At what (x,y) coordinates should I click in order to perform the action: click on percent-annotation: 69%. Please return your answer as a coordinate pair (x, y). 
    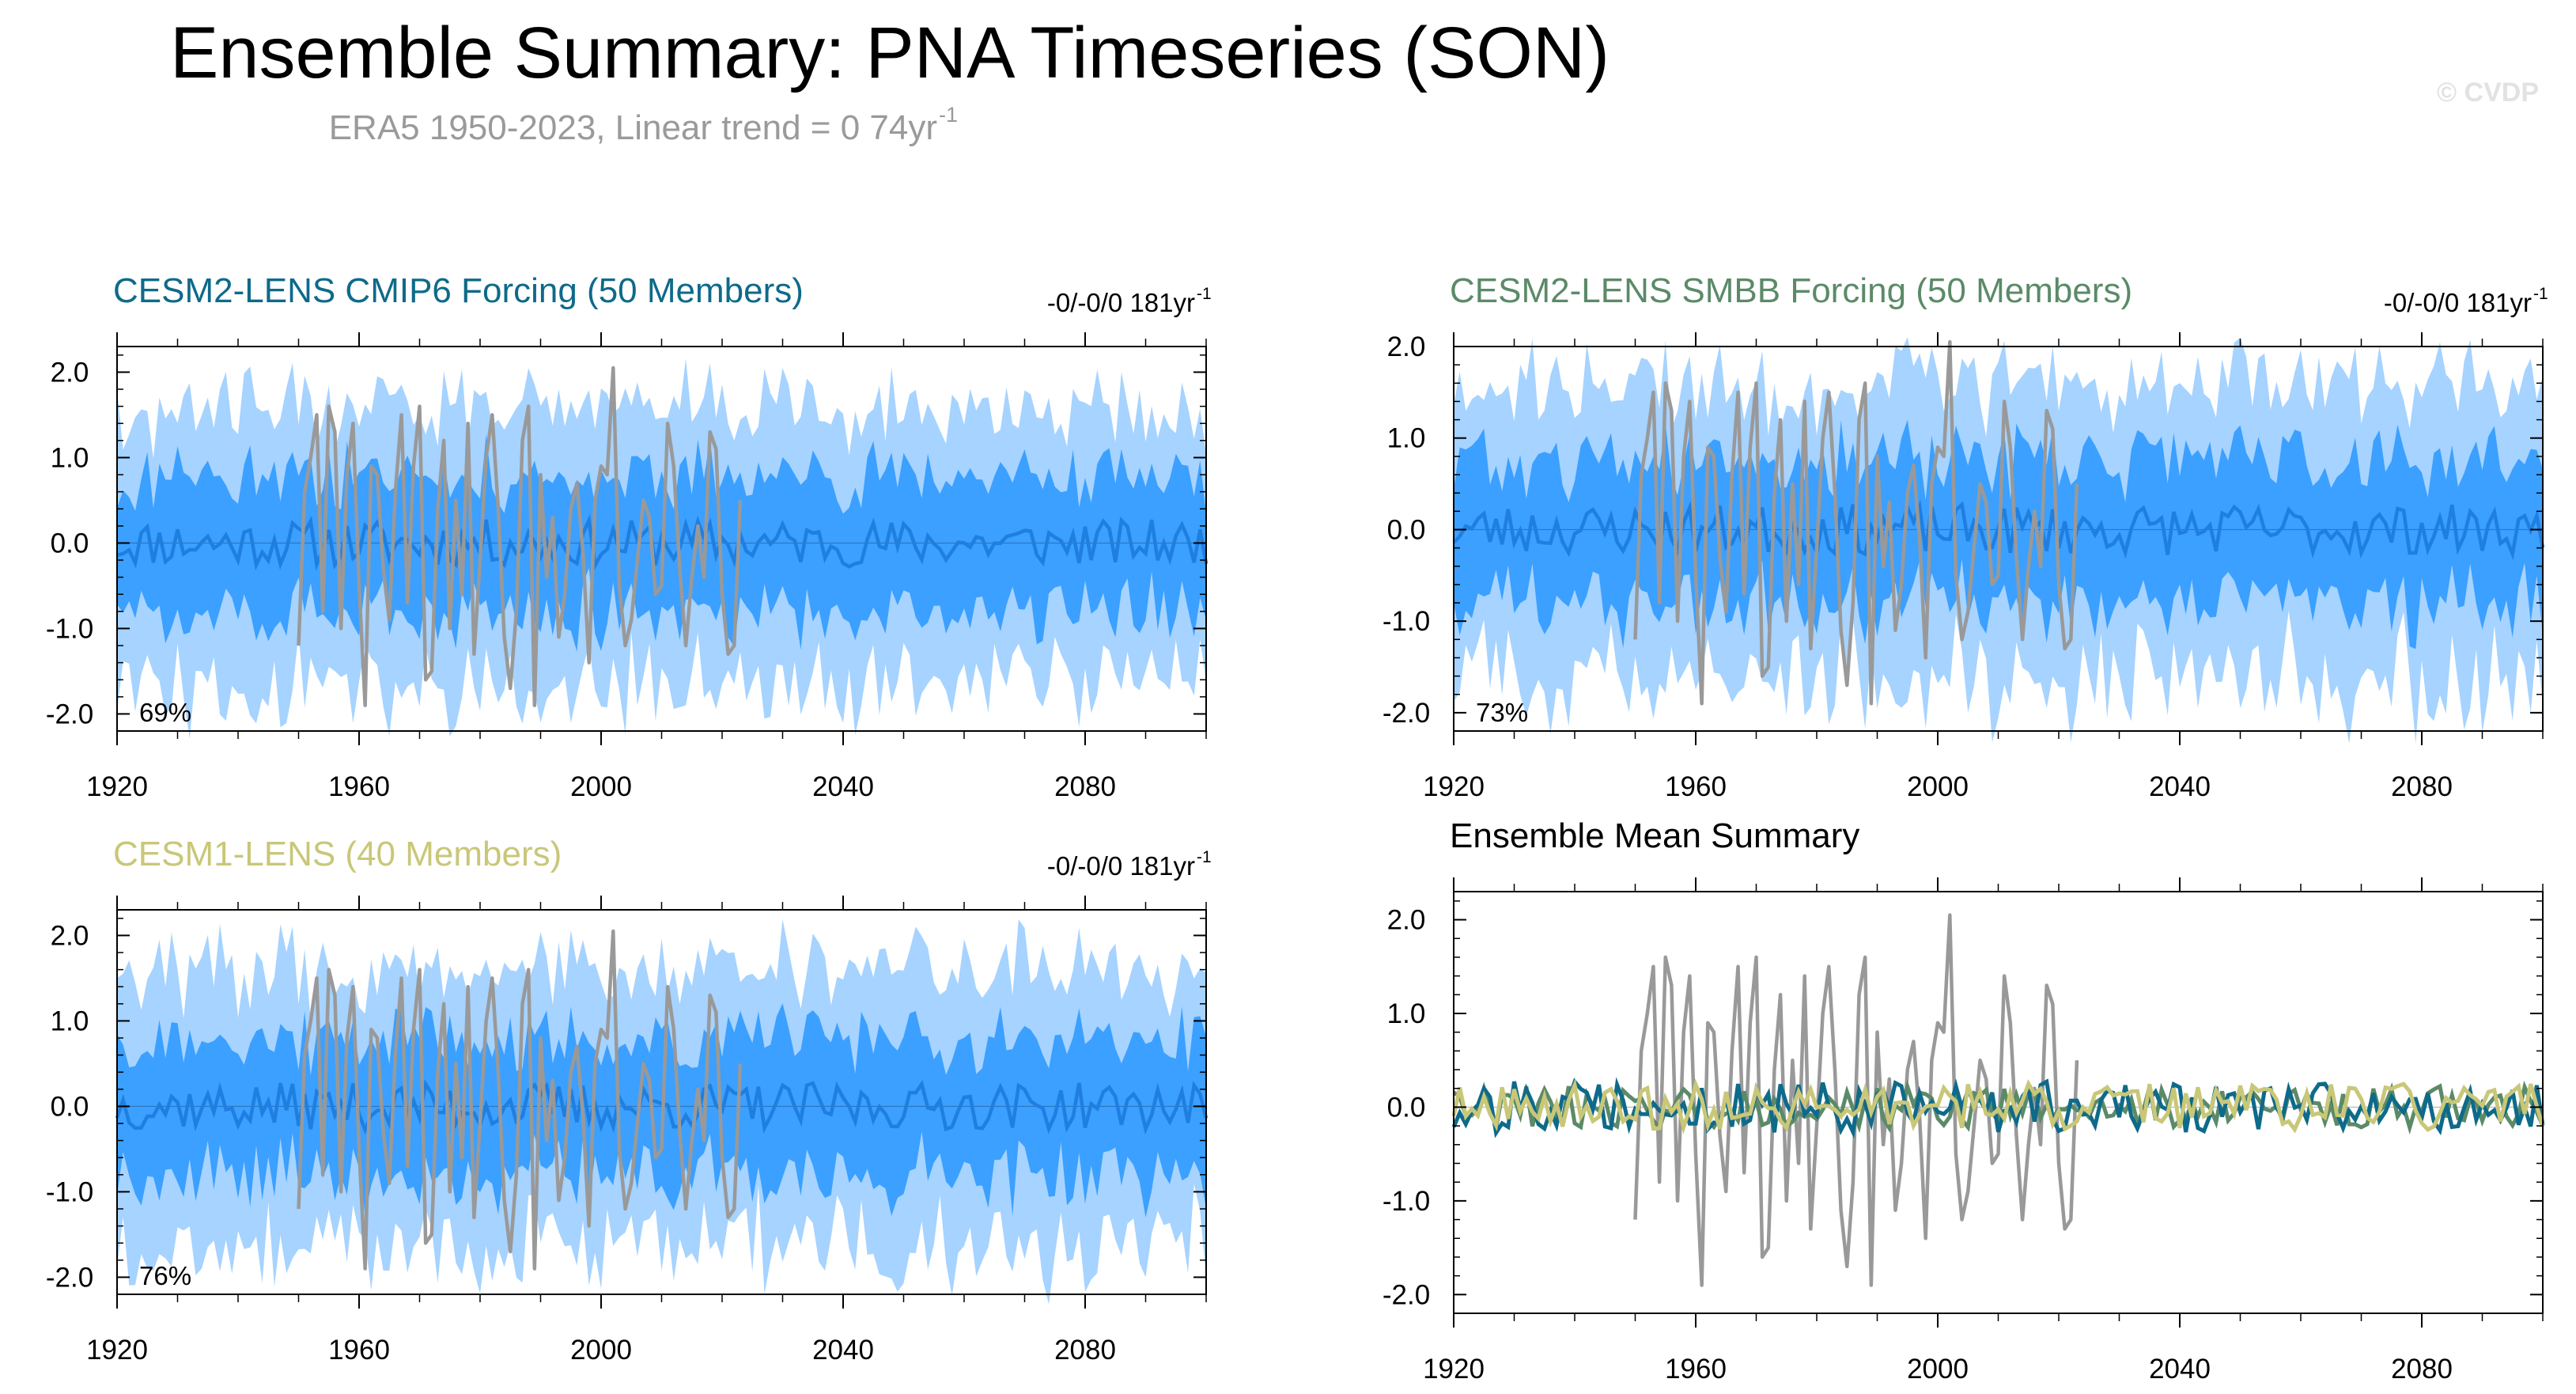
    Looking at the image, I should click on (165, 712).